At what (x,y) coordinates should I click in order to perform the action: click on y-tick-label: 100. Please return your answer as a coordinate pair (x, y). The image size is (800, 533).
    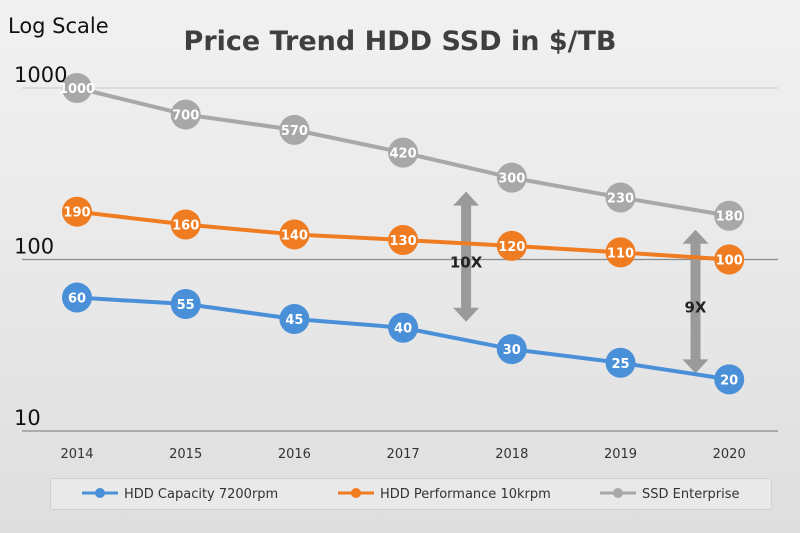
    Looking at the image, I should click on (34, 247).